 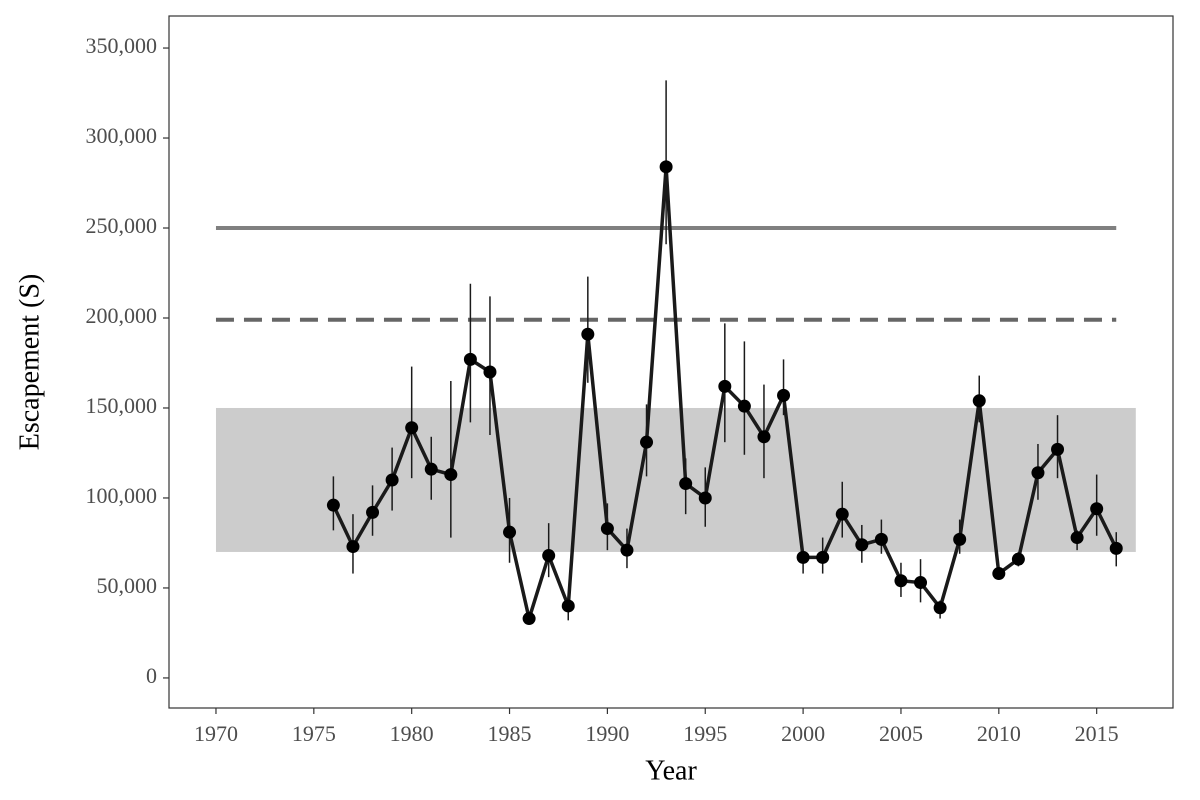 What do you see at coordinates (999, 733) in the screenshot?
I see `x-tick-label: 2010` at bounding box center [999, 733].